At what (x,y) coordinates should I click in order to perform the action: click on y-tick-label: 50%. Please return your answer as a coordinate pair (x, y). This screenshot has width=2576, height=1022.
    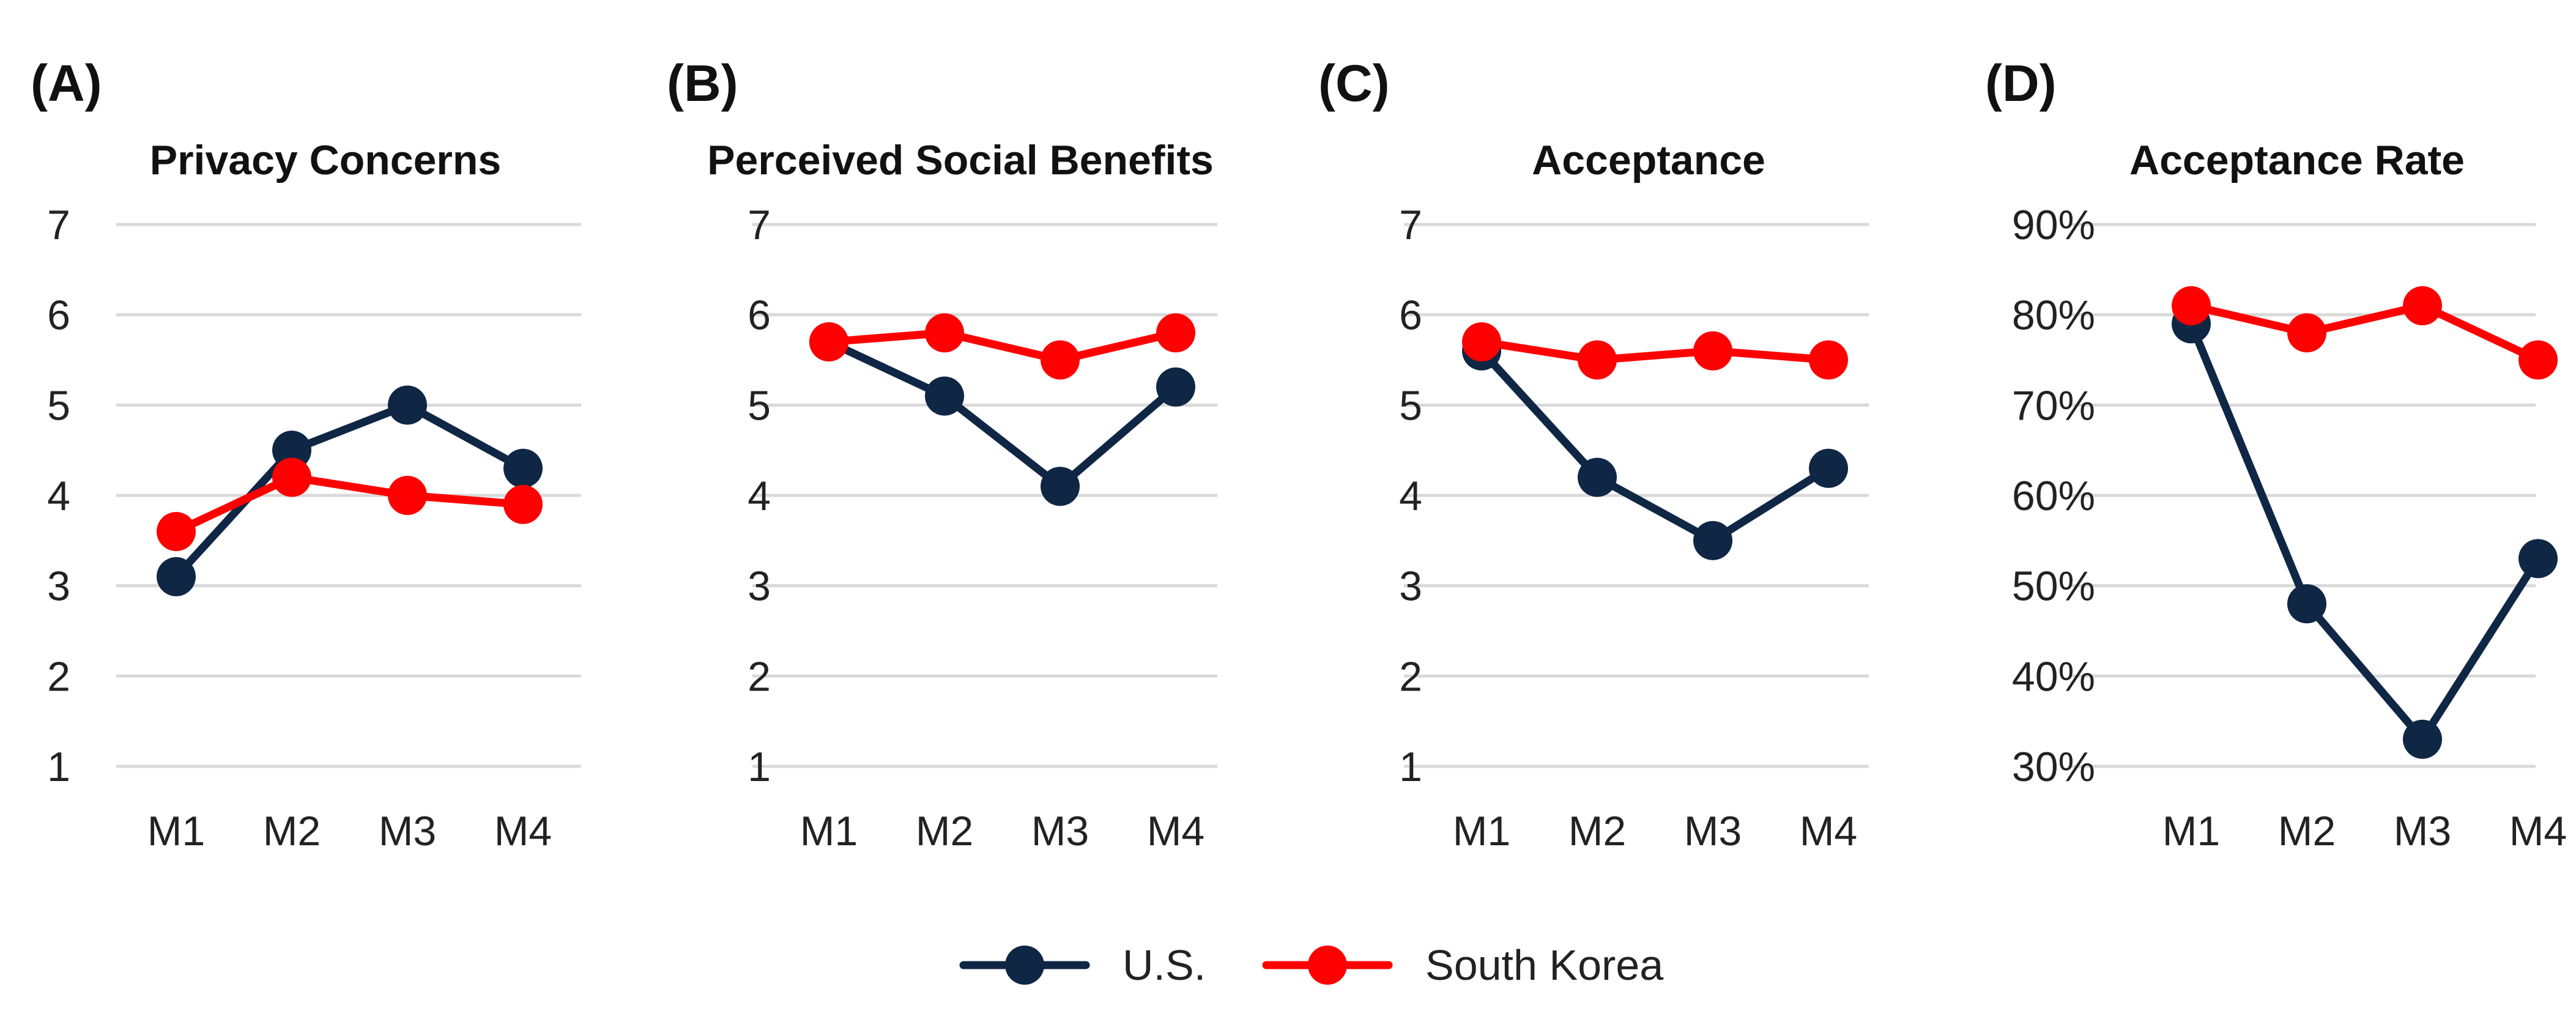
    Looking at the image, I should click on (2053, 586).